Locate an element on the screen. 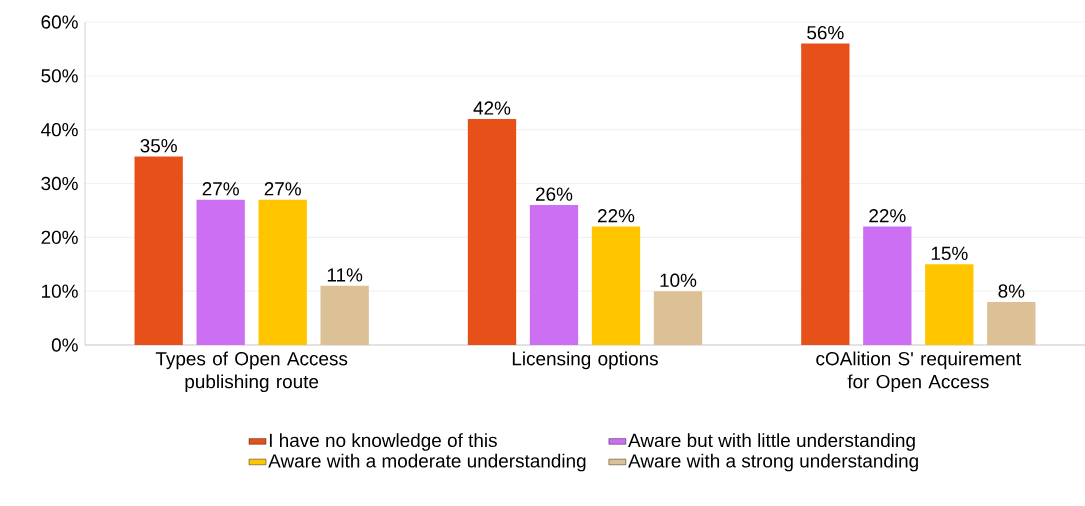 The height and width of the screenshot is (506, 1085). data-label: 8% is located at coordinates (1011, 291).